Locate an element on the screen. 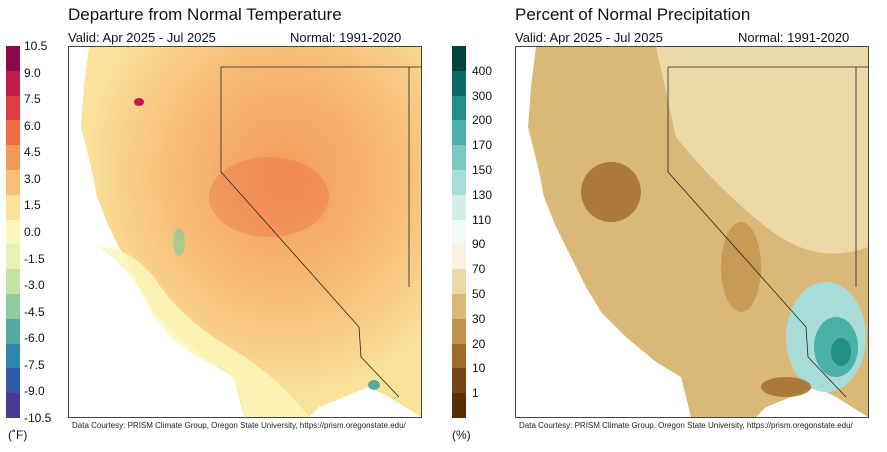 This screenshot has height=452, width=887. colorbar-tick-label: 1 is located at coordinates (475, 393).